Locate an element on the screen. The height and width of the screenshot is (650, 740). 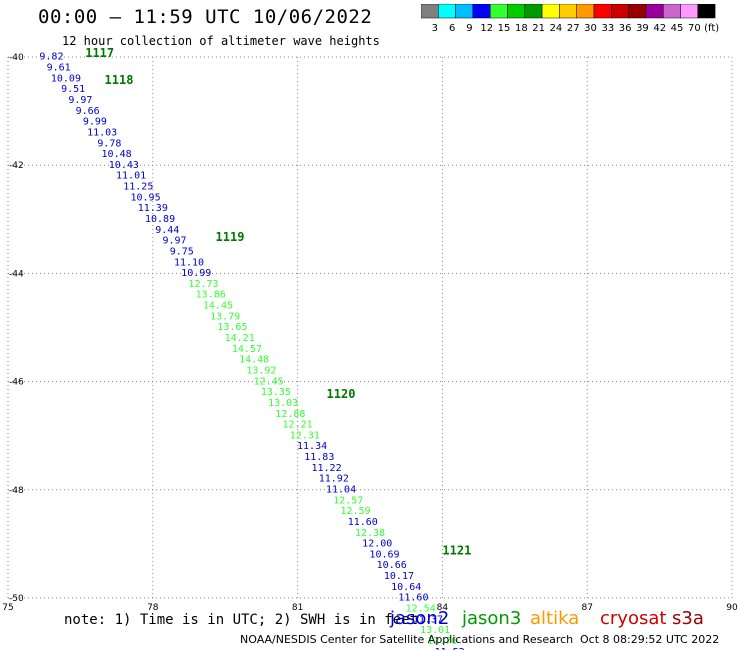
y-tick-label: -44 is located at coordinates (16, 274).